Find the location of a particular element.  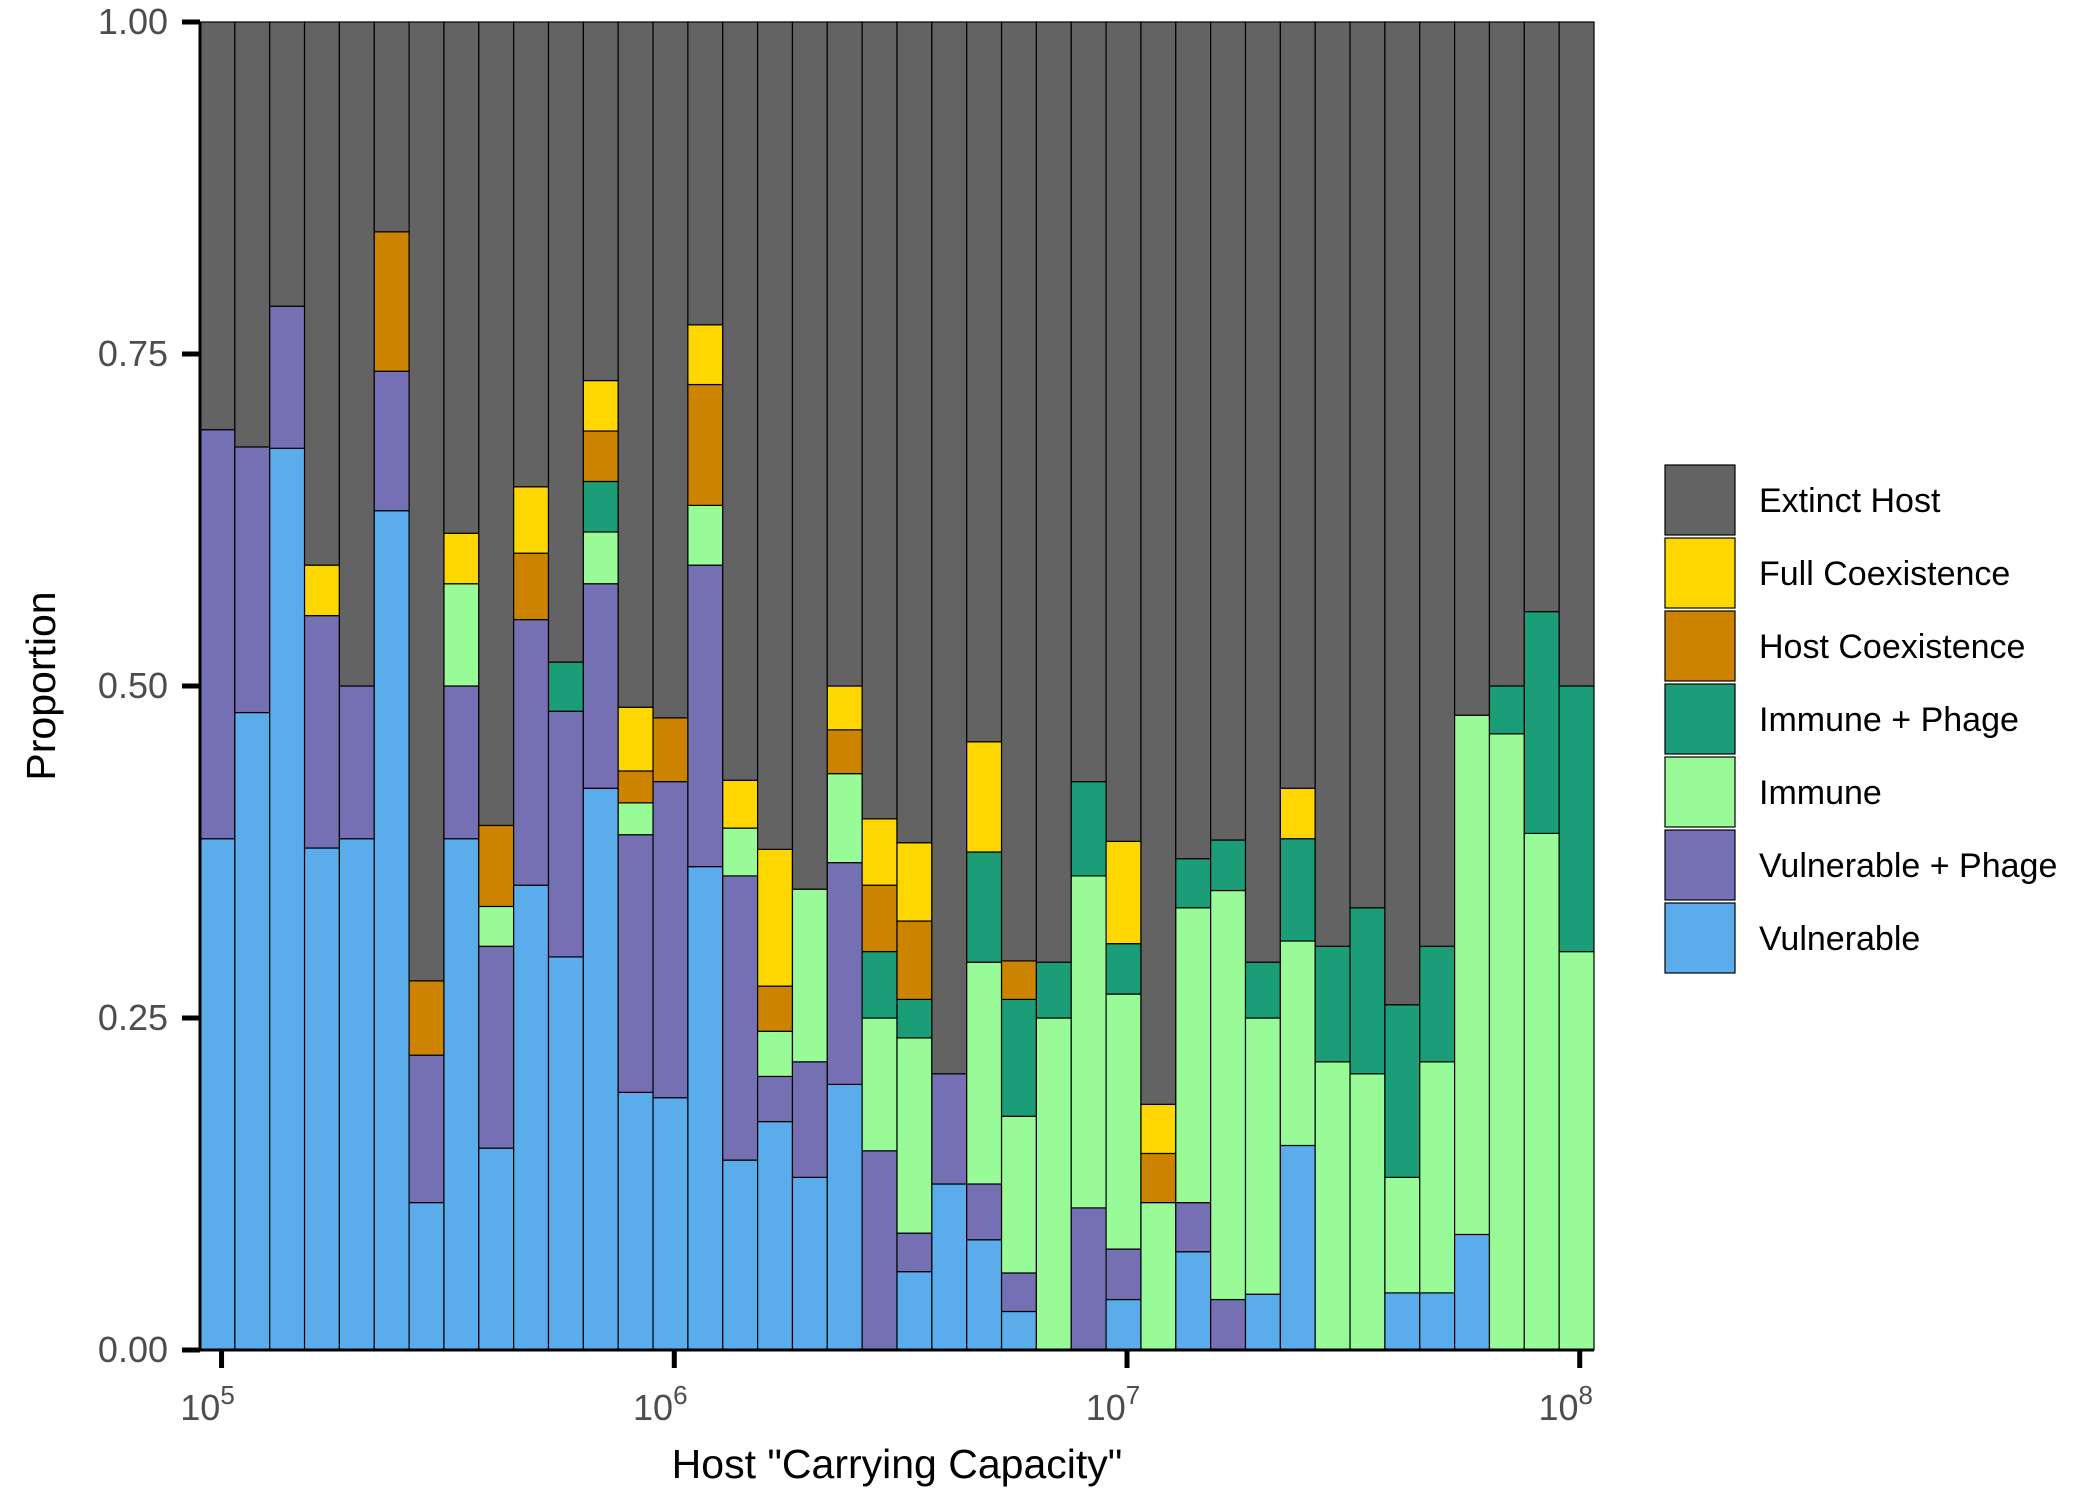

y-axis-title: Proportion is located at coordinates (41, 685).